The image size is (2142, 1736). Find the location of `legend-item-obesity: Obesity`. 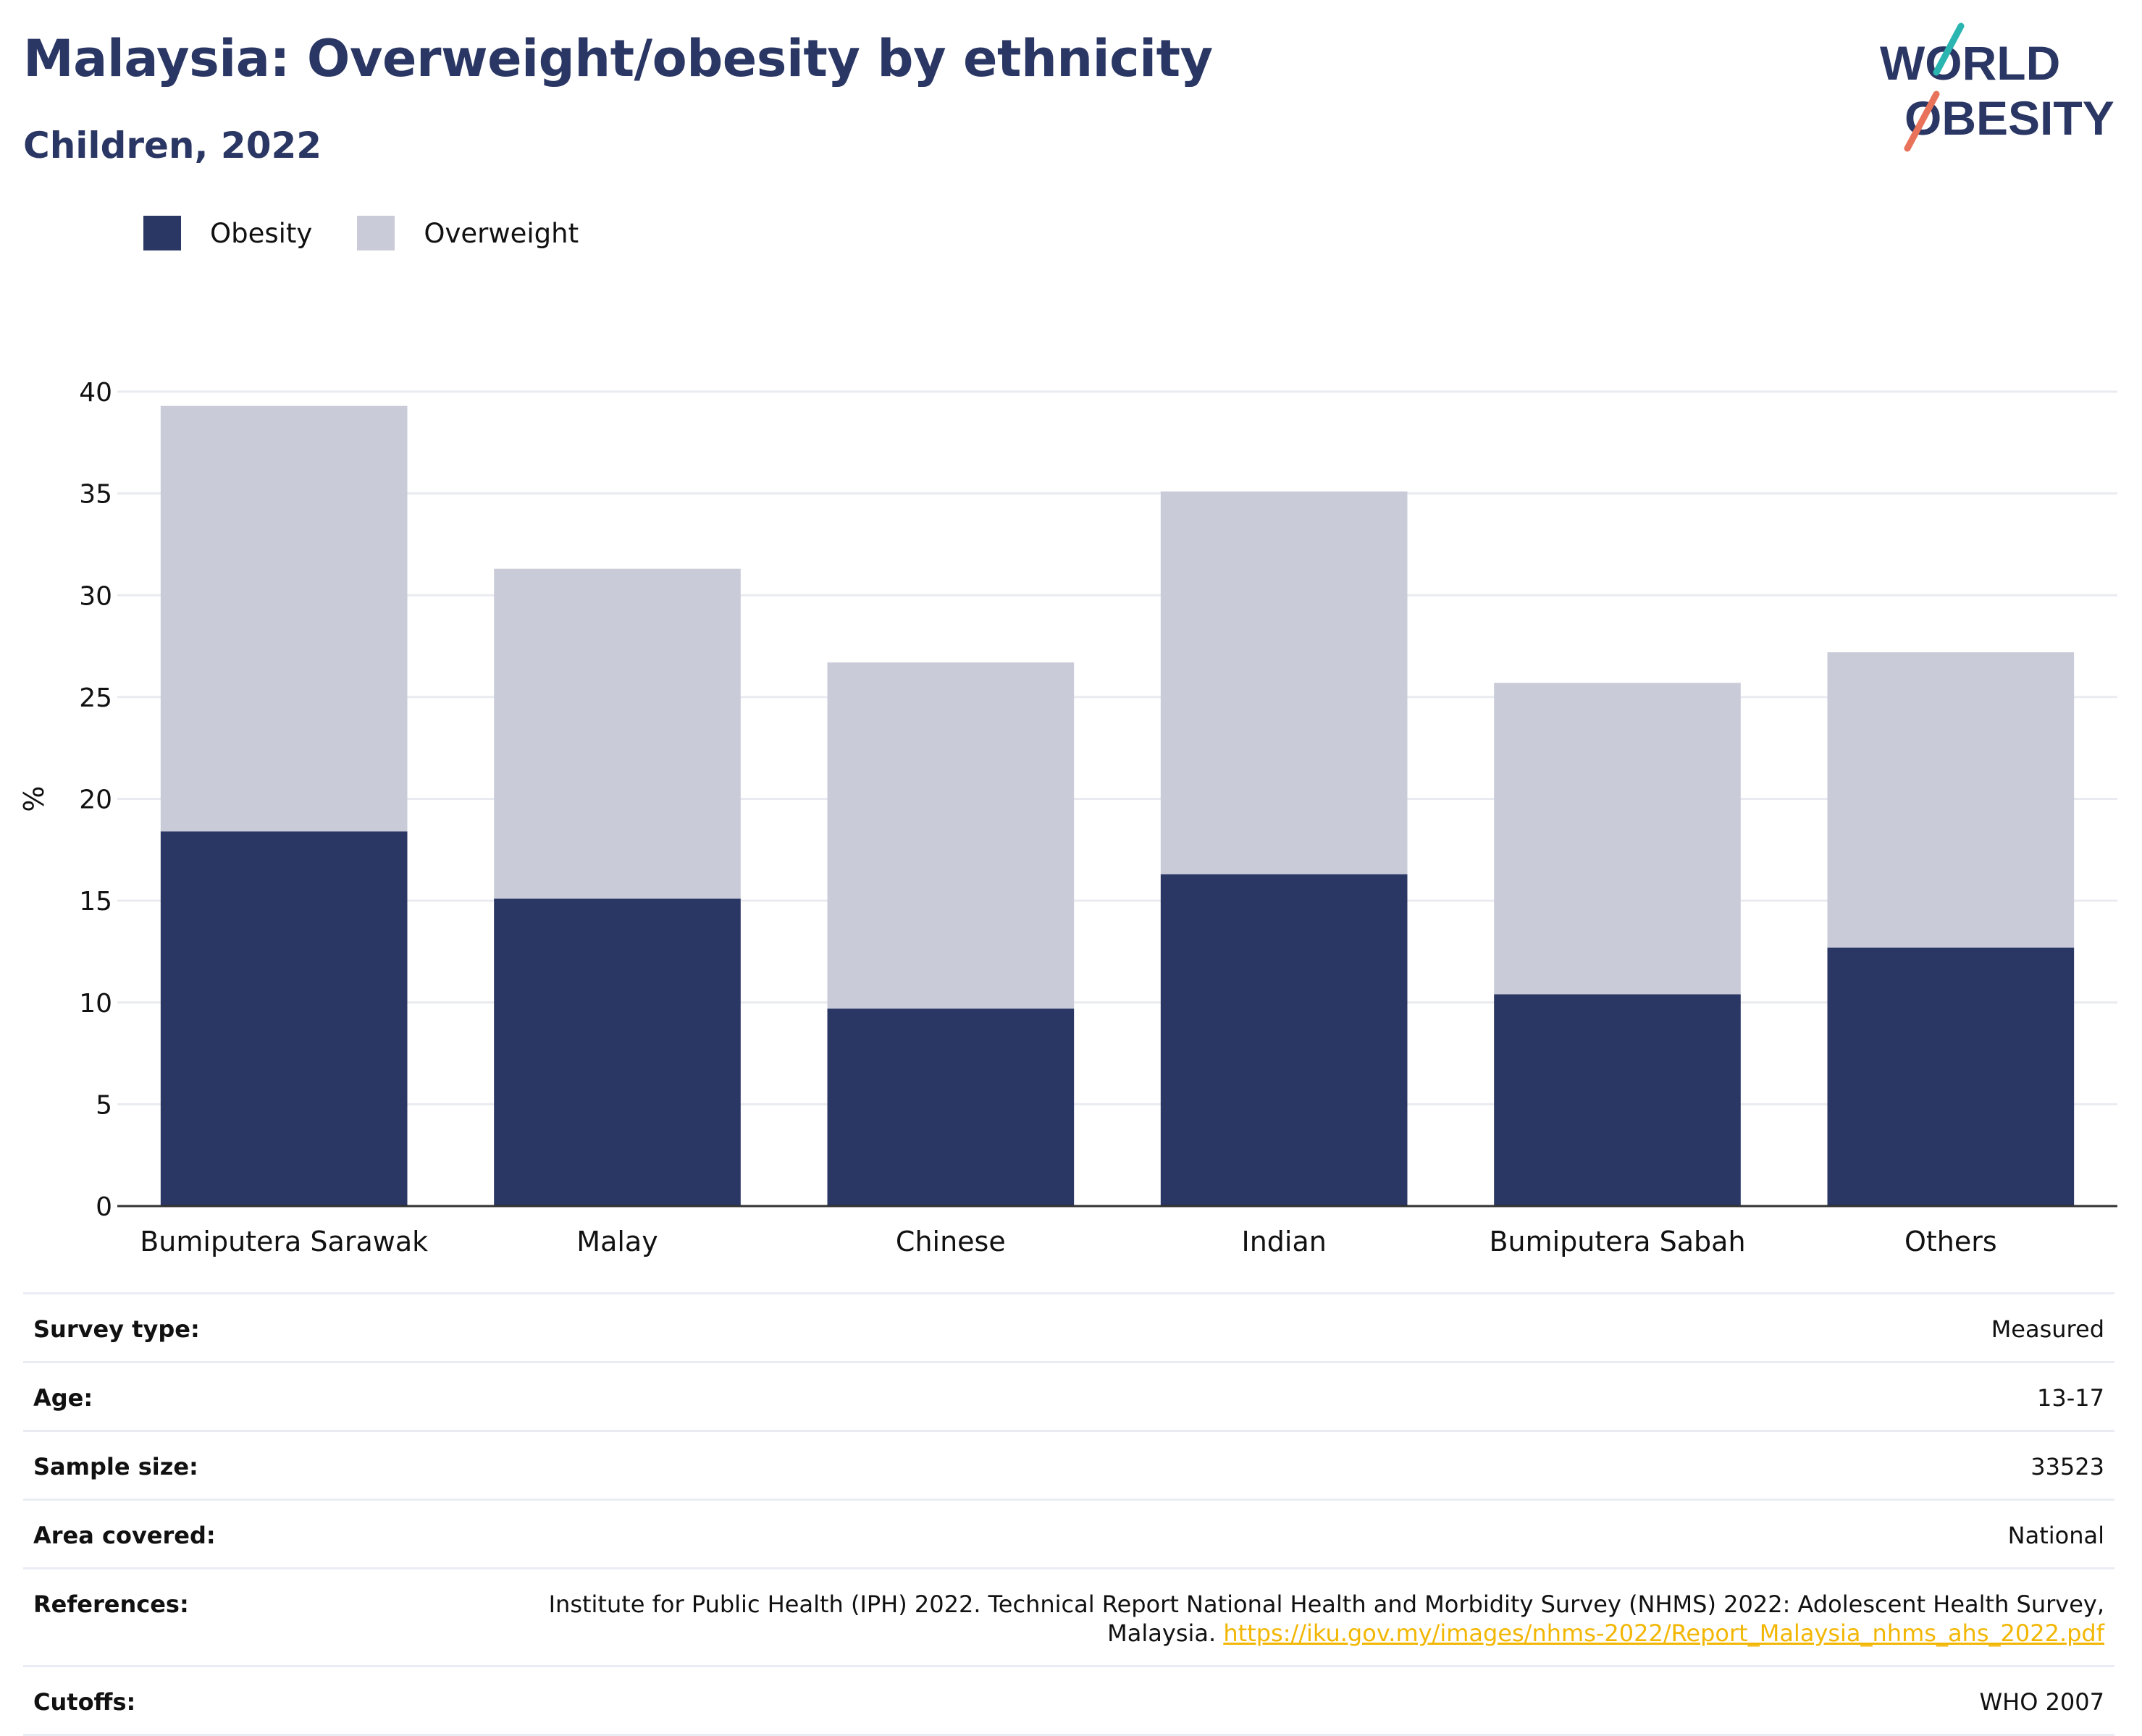

legend-item-obesity: Obesity is located at coordinates (228, 233).